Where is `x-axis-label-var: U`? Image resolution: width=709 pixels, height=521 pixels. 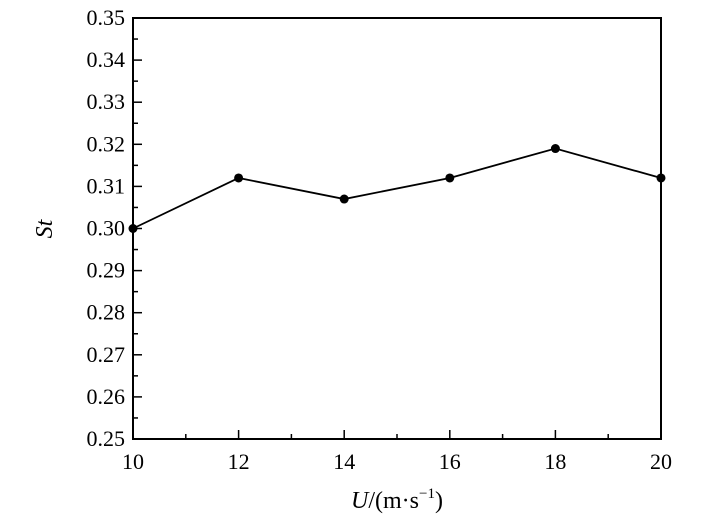
x-axis-label-var: U is located at coordinates (360, 501).